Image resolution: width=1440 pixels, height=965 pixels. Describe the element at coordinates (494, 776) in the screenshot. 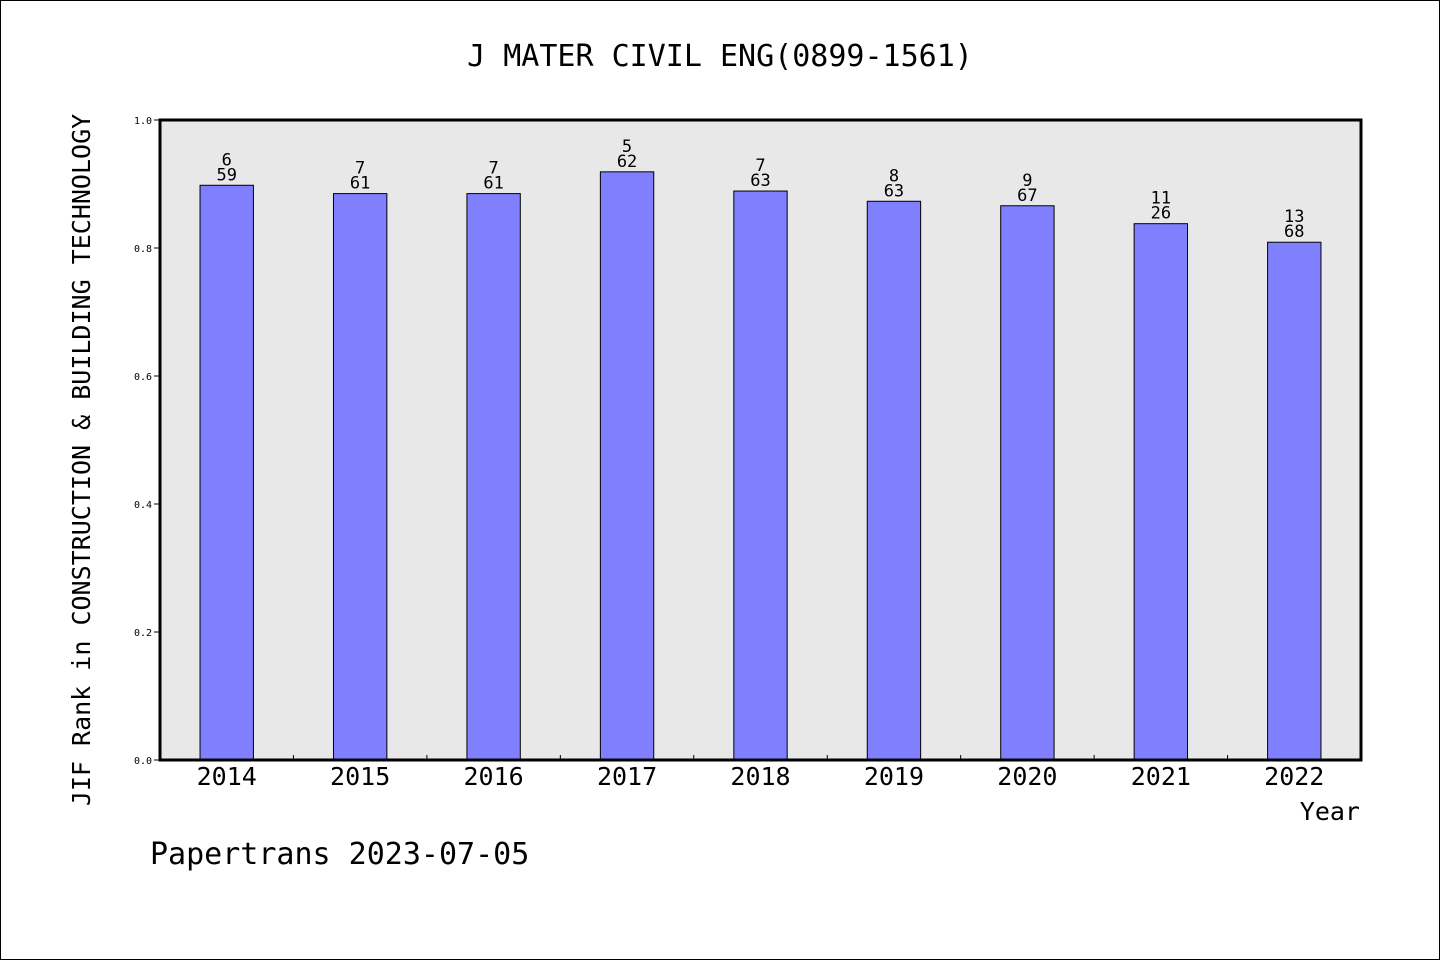

I see `x-tick-label: 2016` at that location.